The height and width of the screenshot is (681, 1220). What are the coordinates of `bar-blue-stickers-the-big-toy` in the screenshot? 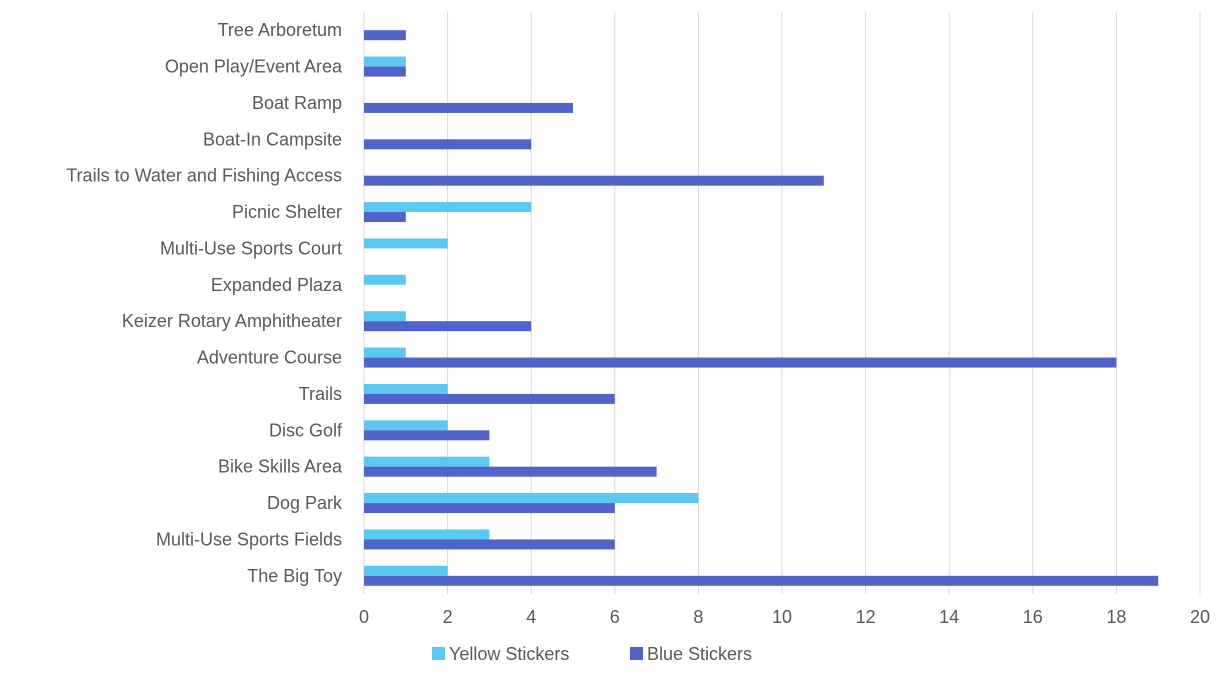 It's located at (761, 580).